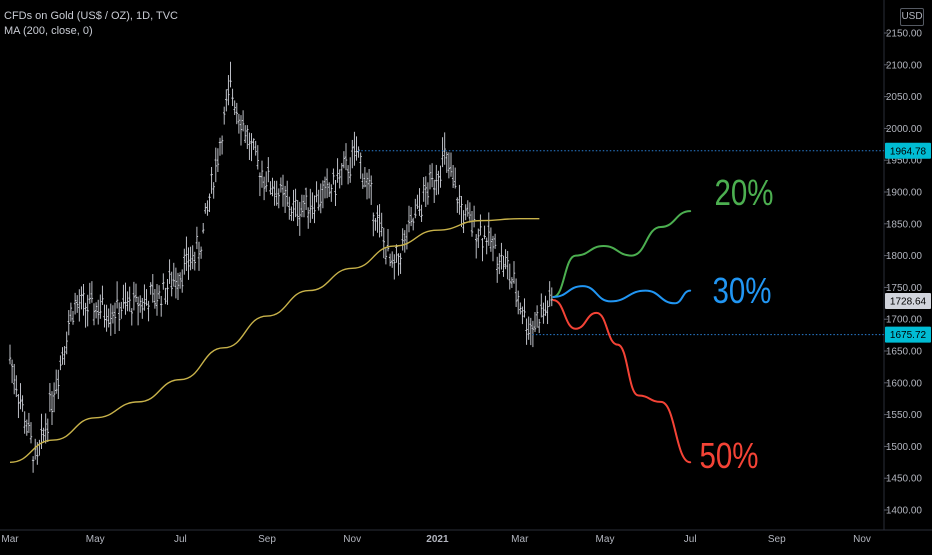 The width and height of the screenshot is (932, 555). What do you see at coordinates (912, 17) in the screenshot?
I see `currency-badge: USD` at bounding box center [912, 17].